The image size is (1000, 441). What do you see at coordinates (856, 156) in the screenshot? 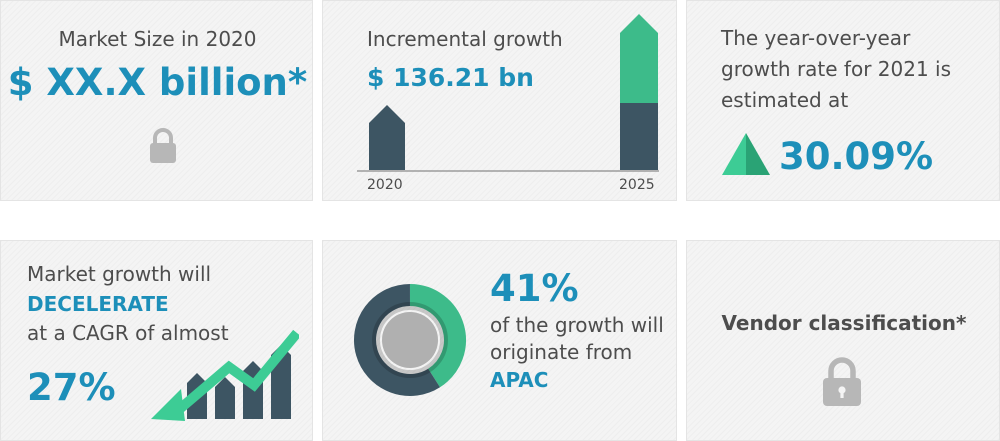
I see `yoy-growth-value: 30.09%` at bounding box center [856, 156].